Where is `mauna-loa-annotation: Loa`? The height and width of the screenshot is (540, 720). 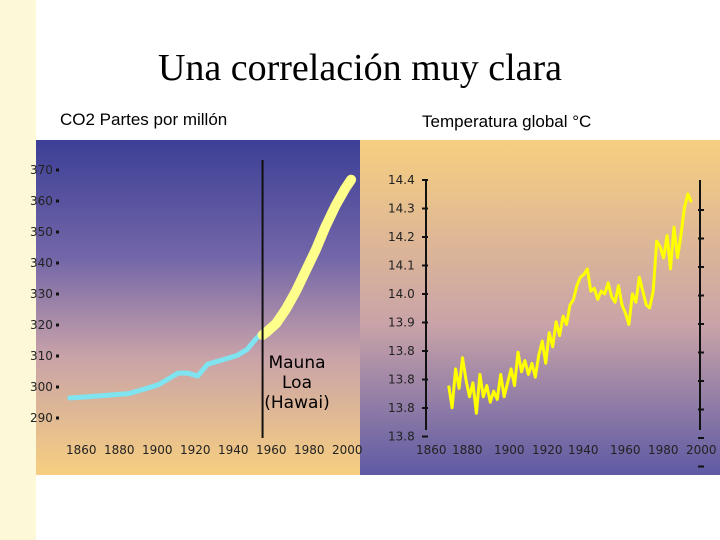 mauna-loa-annotation: Loa is located at coordinates (297, 383).